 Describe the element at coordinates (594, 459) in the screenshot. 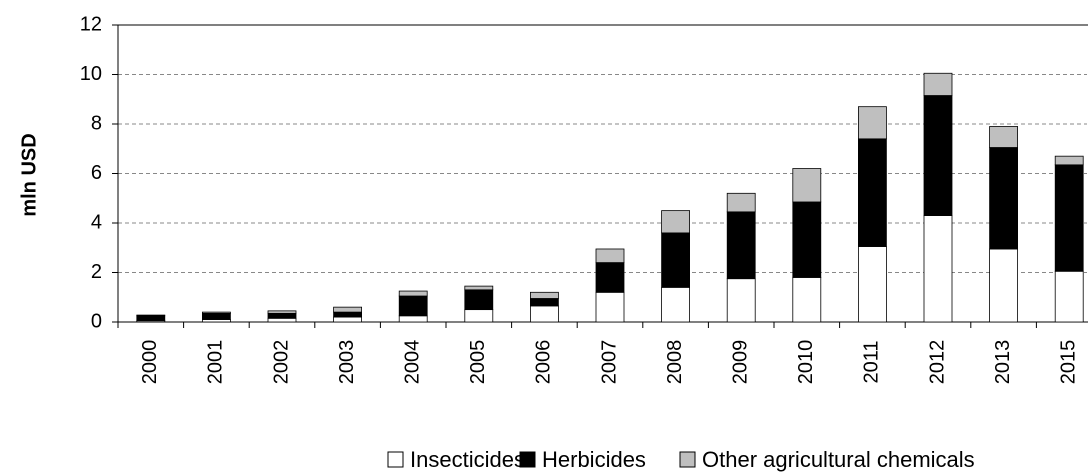

I see `legend-label: Herbicides` at that location.